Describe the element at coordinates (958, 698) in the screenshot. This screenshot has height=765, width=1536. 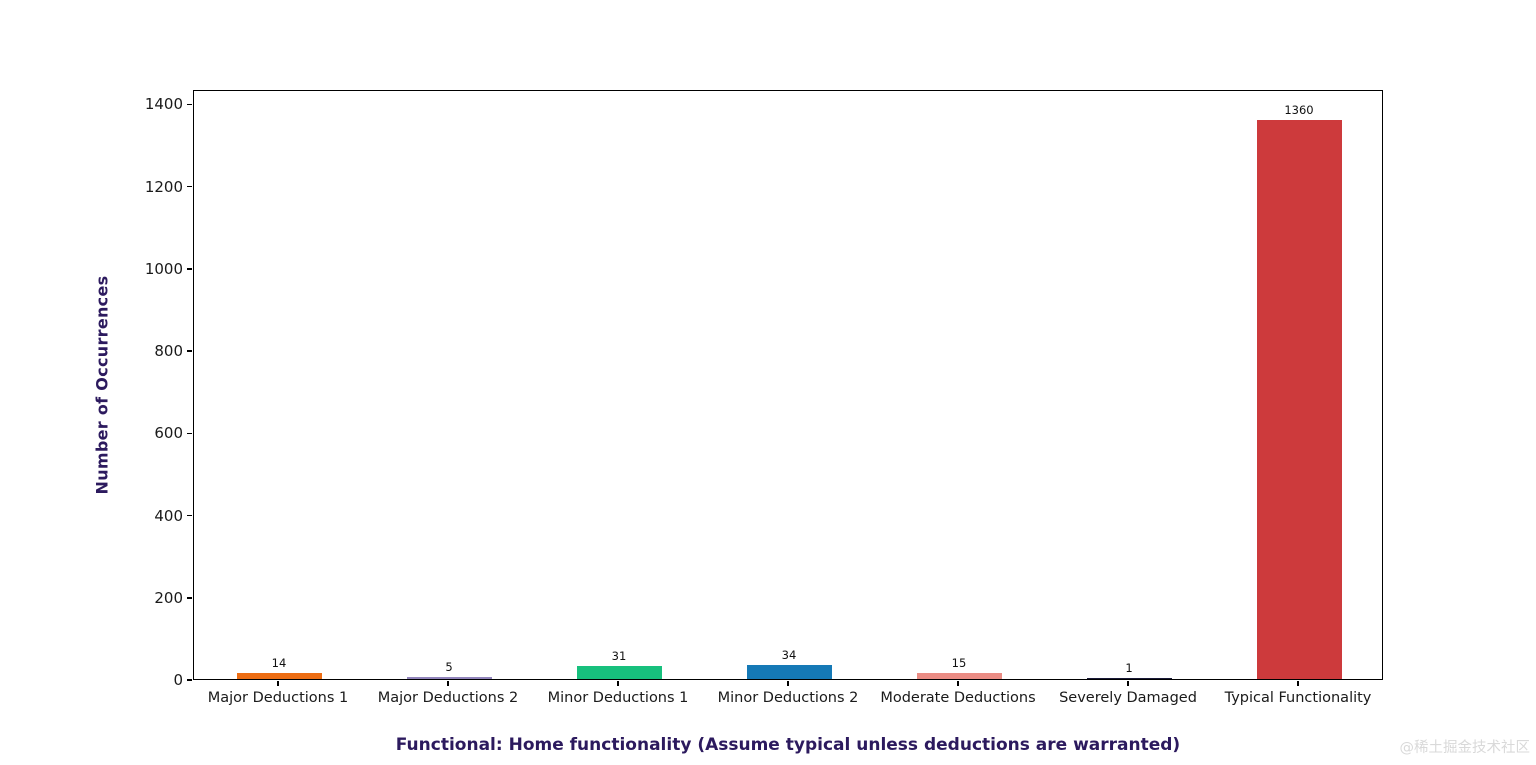
I see `x-tick-label: Moderate Deductions` at that location.